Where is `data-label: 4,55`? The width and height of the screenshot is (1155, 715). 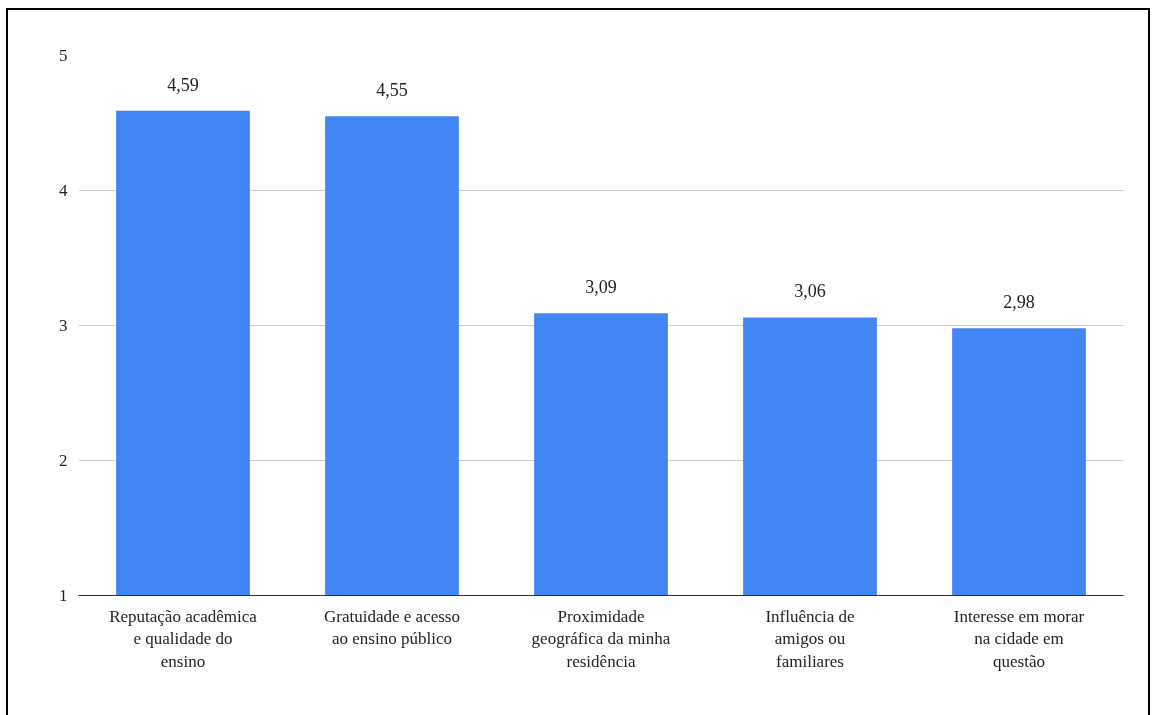 data-label: 4,55 is located at coordinates (392, 90).